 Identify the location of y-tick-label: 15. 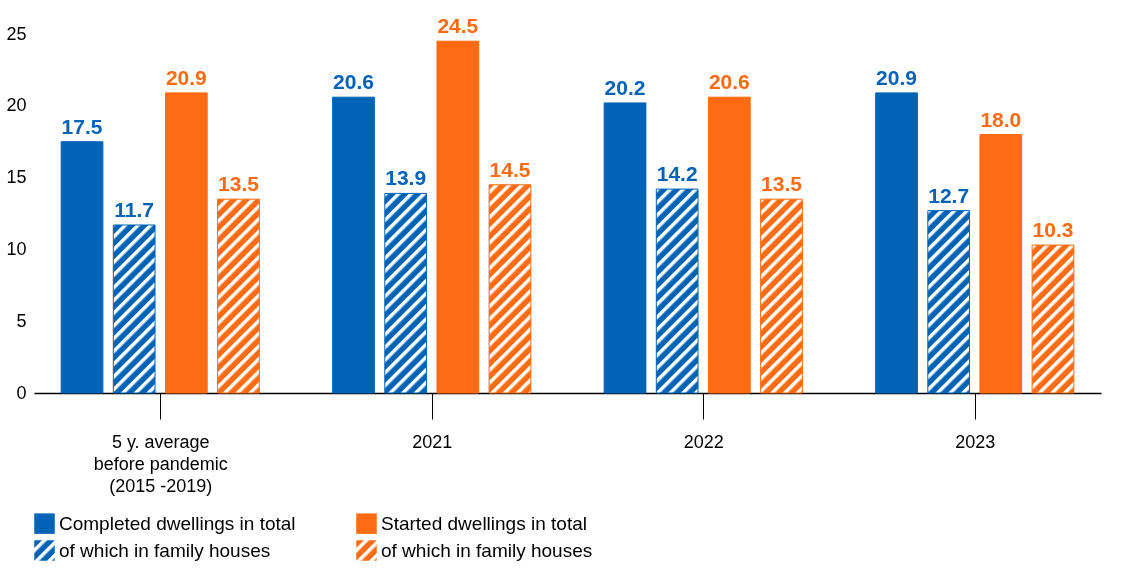
(16, 177).